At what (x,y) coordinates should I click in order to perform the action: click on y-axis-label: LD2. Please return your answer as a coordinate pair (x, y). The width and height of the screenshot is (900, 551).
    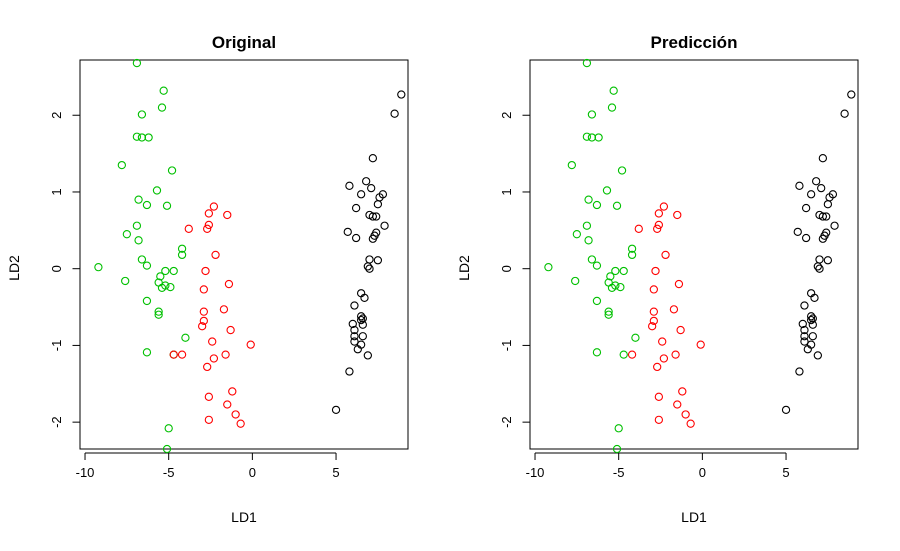
    Looking at the image, I should click on (14, 268).